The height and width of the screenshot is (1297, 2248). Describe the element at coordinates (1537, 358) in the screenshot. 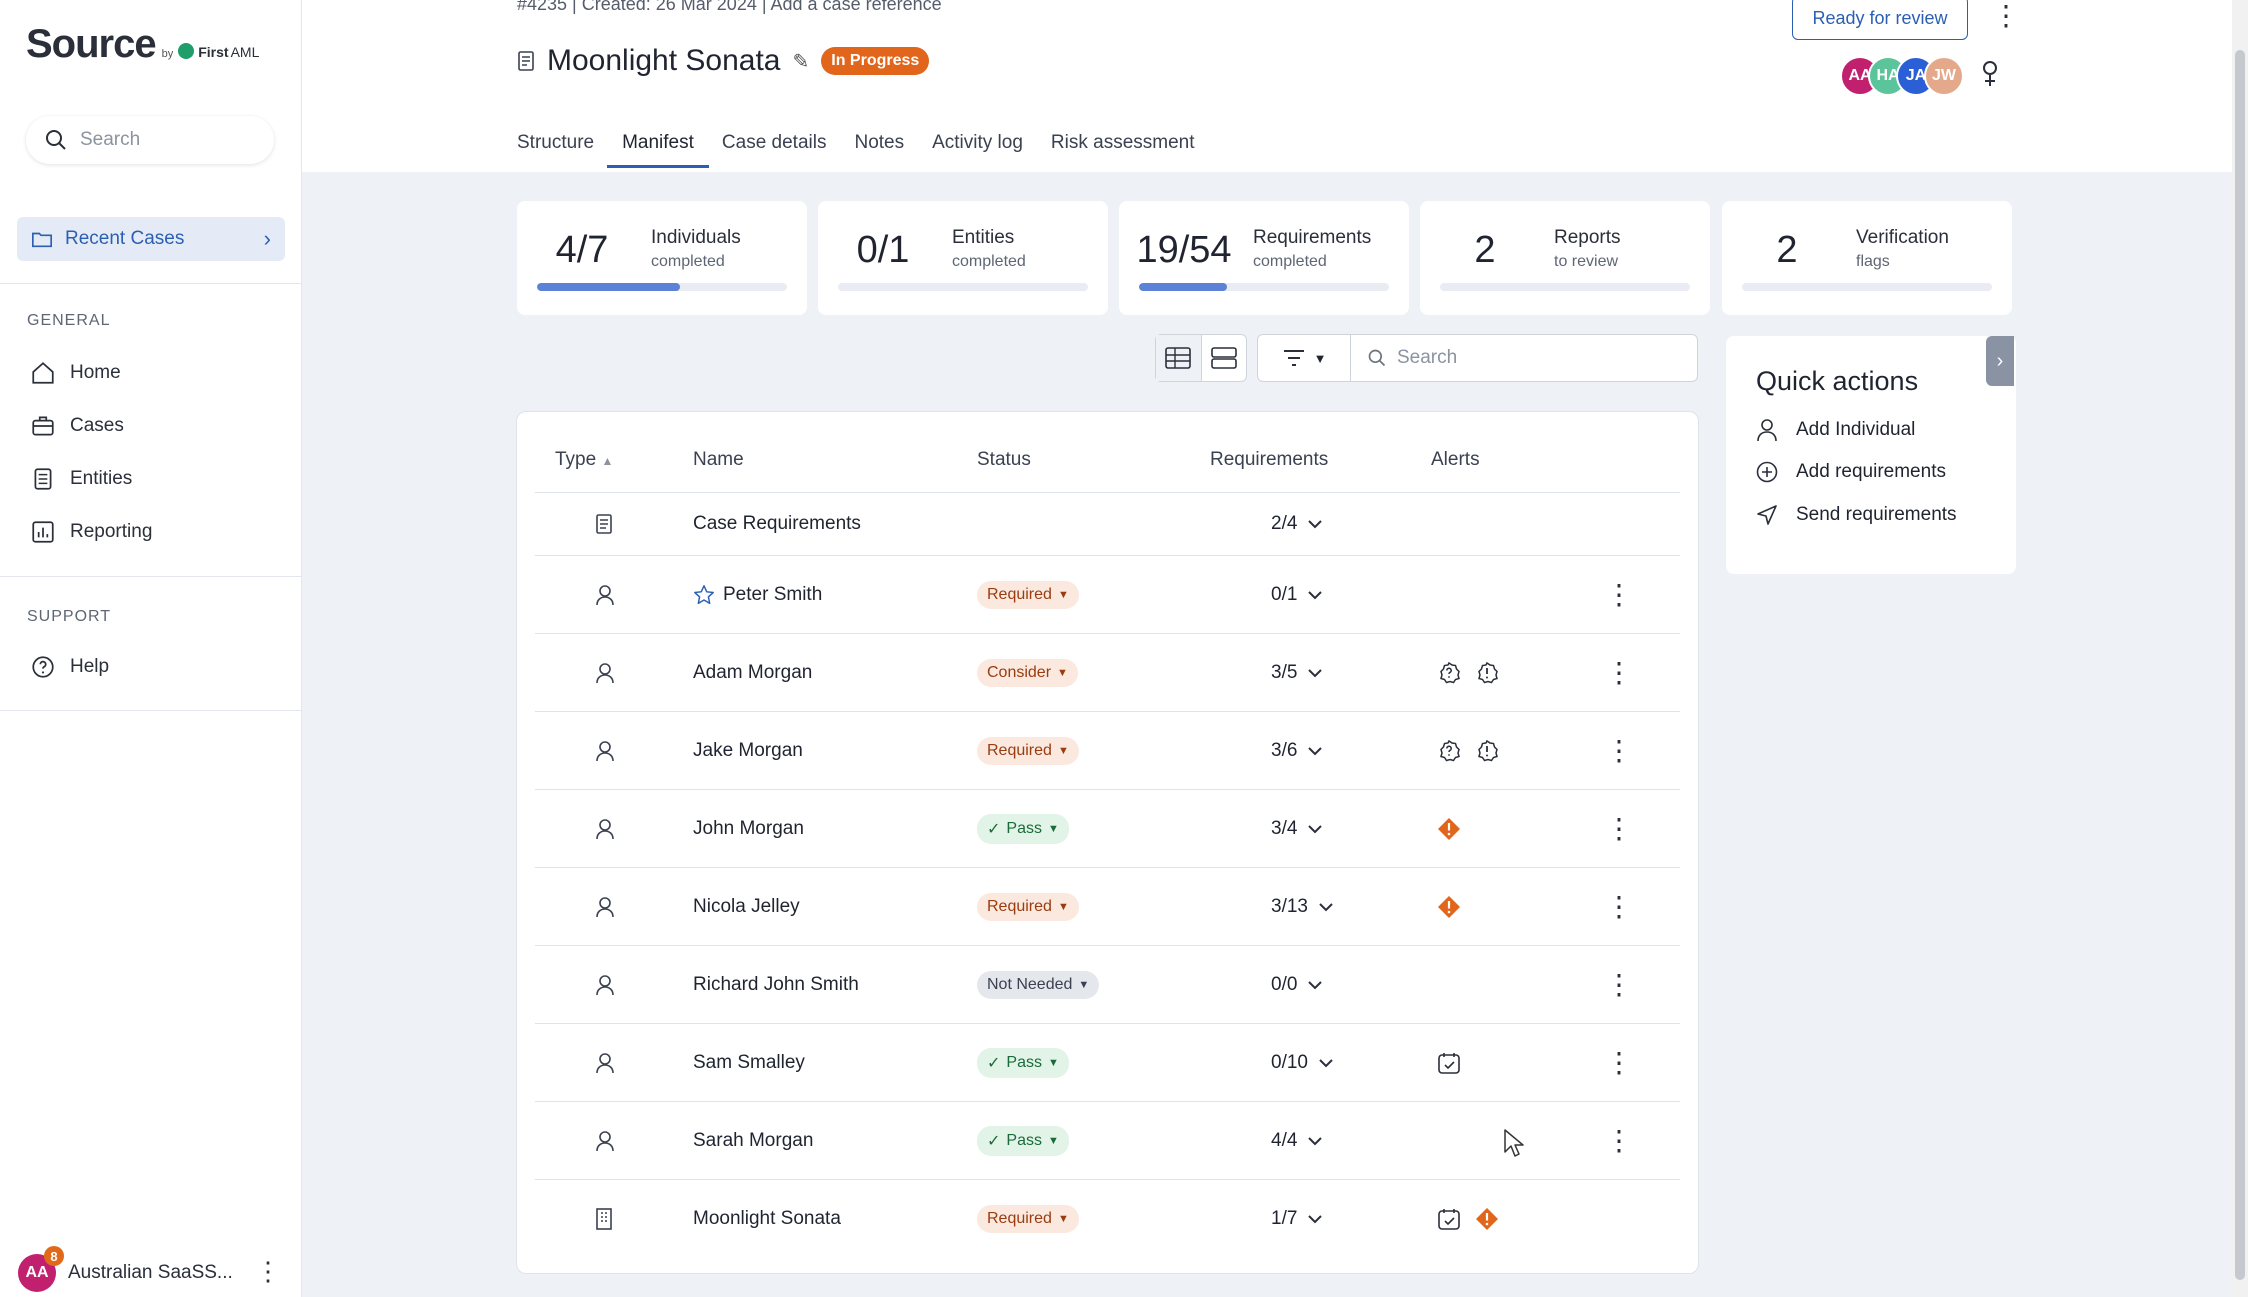

I see `table-search-input` at that location.